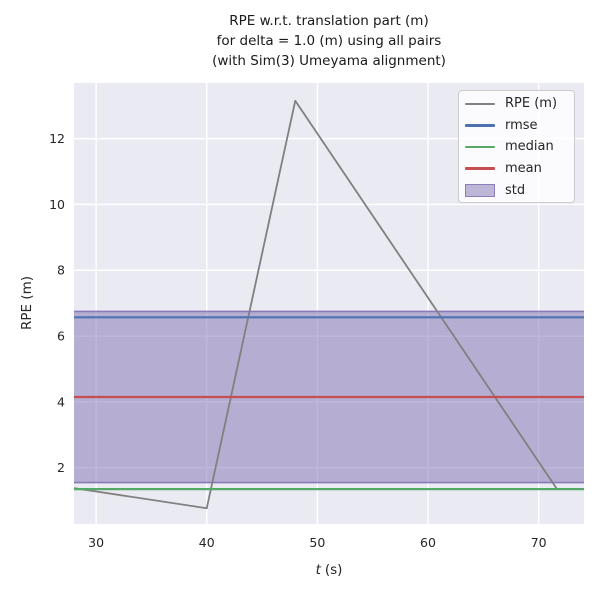 The height and width of the screenshot is (600, 600). I want to click on legend-item-median: median, so click(516, 147).